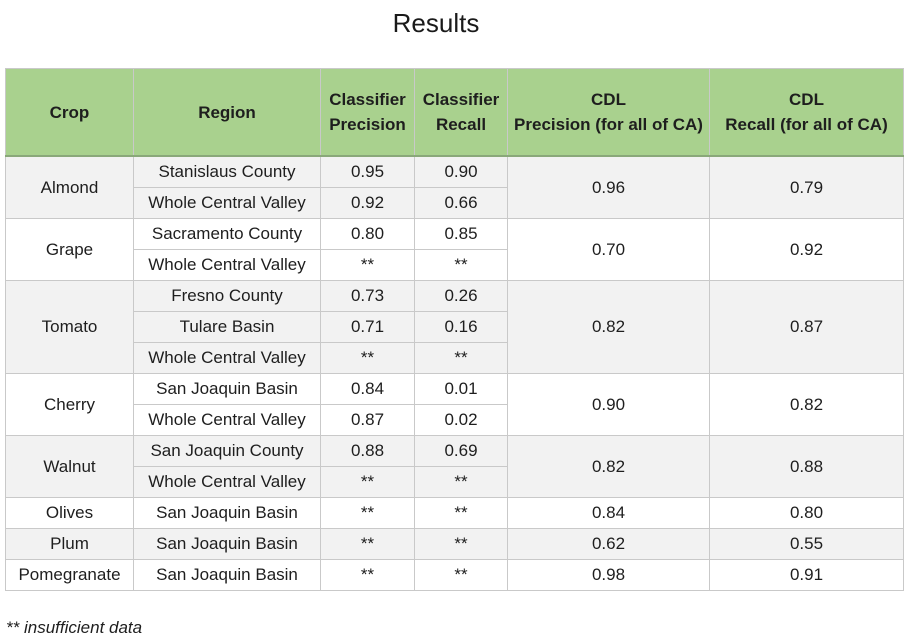  I want to click on classifier-recall-cell: 0.01, so click(461, 389).